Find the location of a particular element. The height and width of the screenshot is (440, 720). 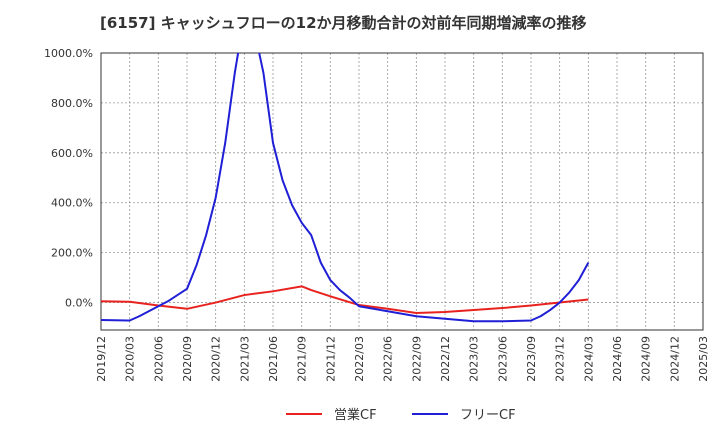

x-tick-label: 2020/03 is located at coordinates (130, 359).